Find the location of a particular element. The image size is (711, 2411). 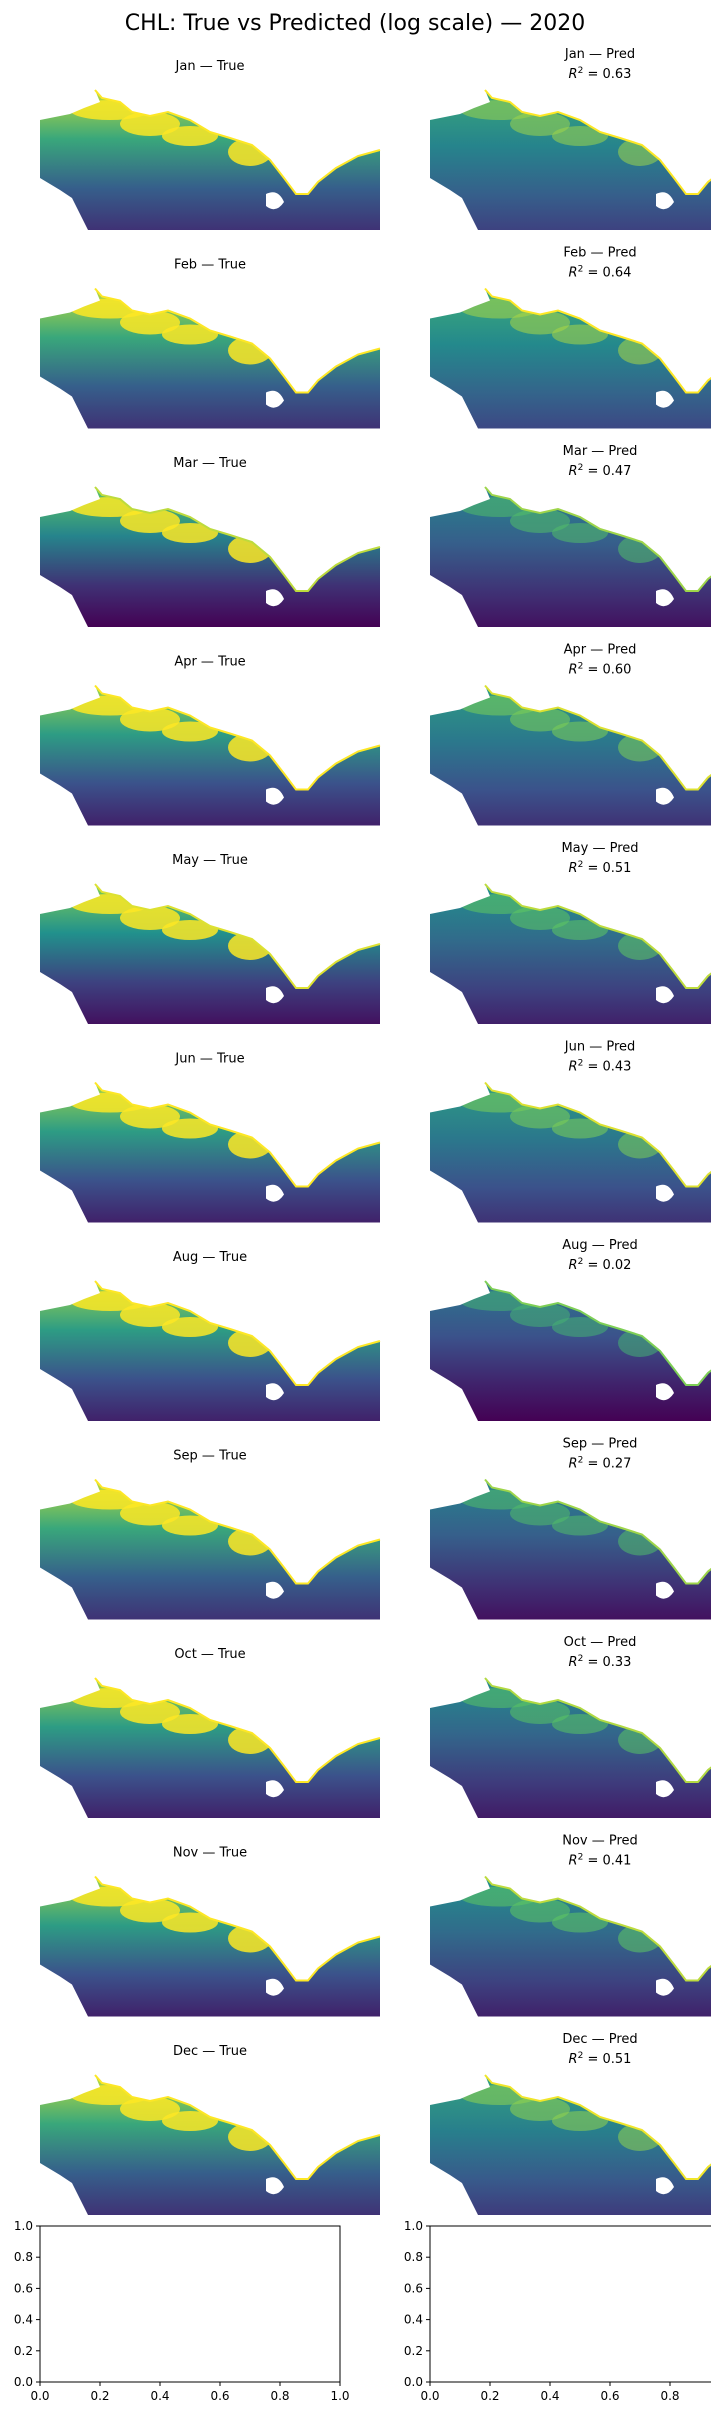

r2-label: R2 = 0.47 is located at coordinates (600, 471).